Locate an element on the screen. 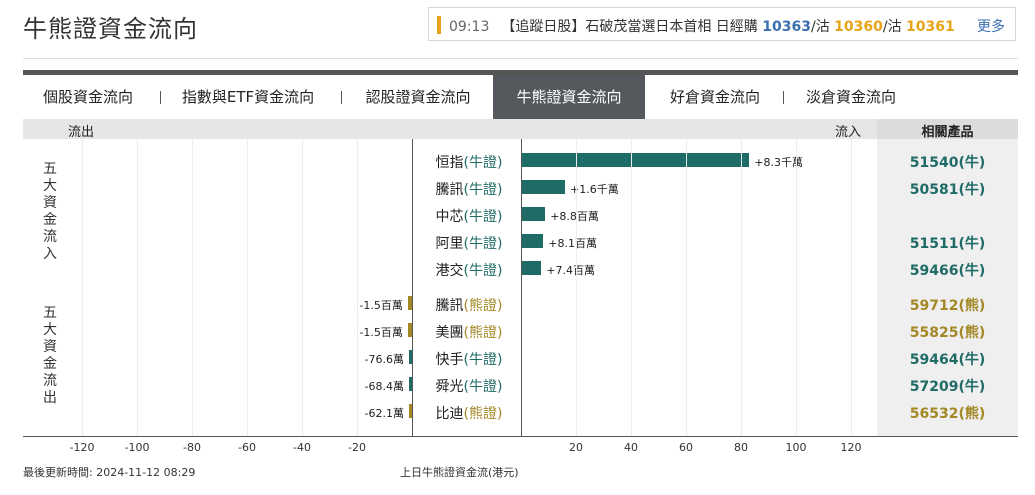  row-name: 中芯(牛證) is located at coordinates (469, 216).